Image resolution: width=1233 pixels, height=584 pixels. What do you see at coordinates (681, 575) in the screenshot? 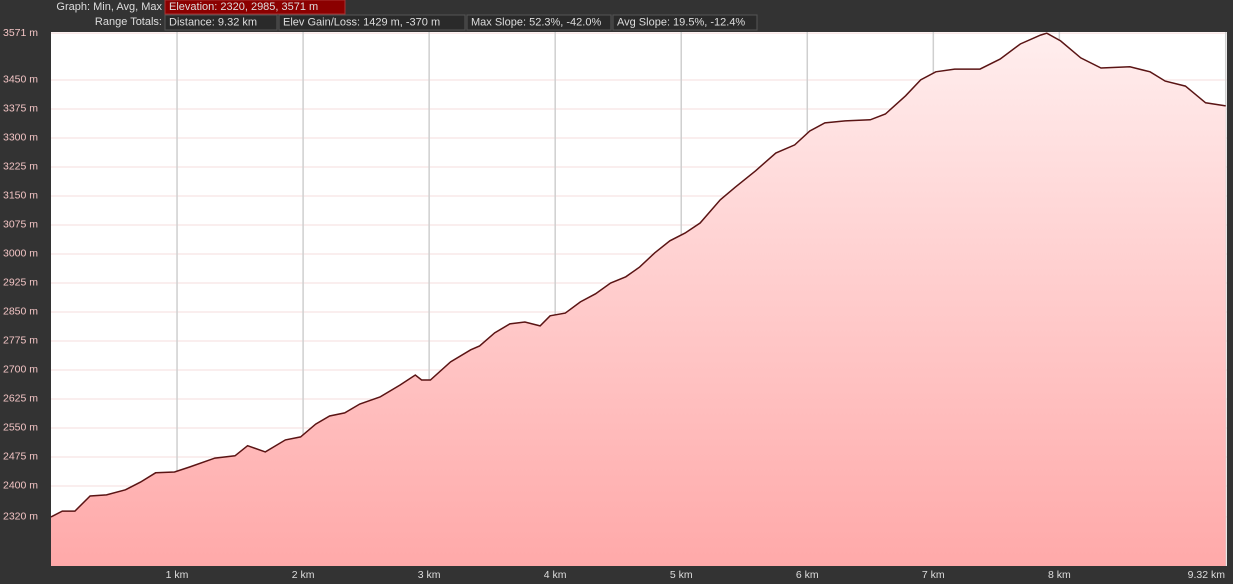
I see `x-tick-label: 5 km` at bounding box center [681, 575].